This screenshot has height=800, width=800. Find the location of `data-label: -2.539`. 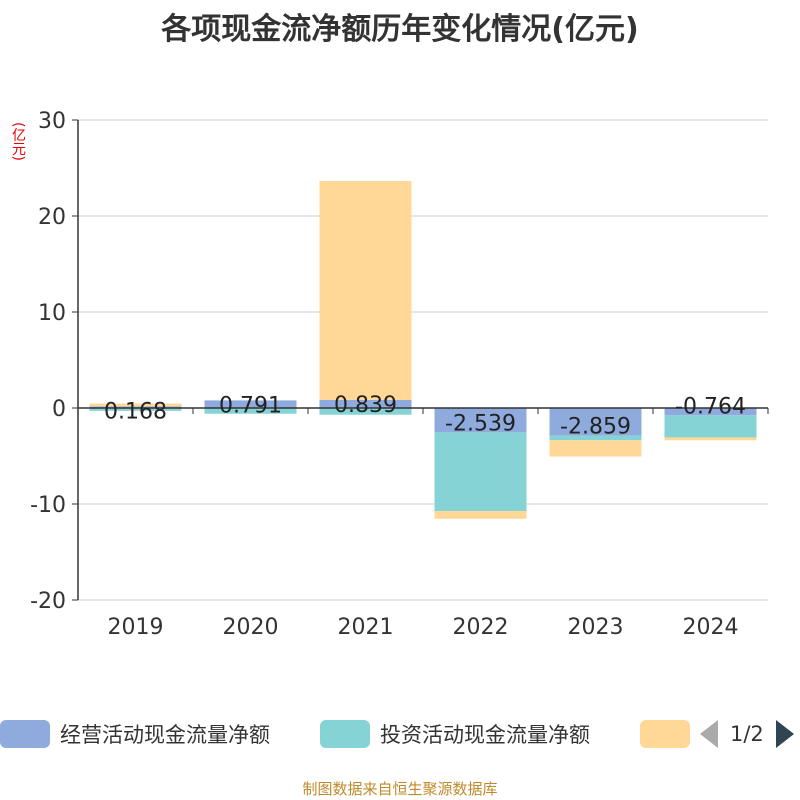

data-label: -2.539 is located at coordinates (480, 423).